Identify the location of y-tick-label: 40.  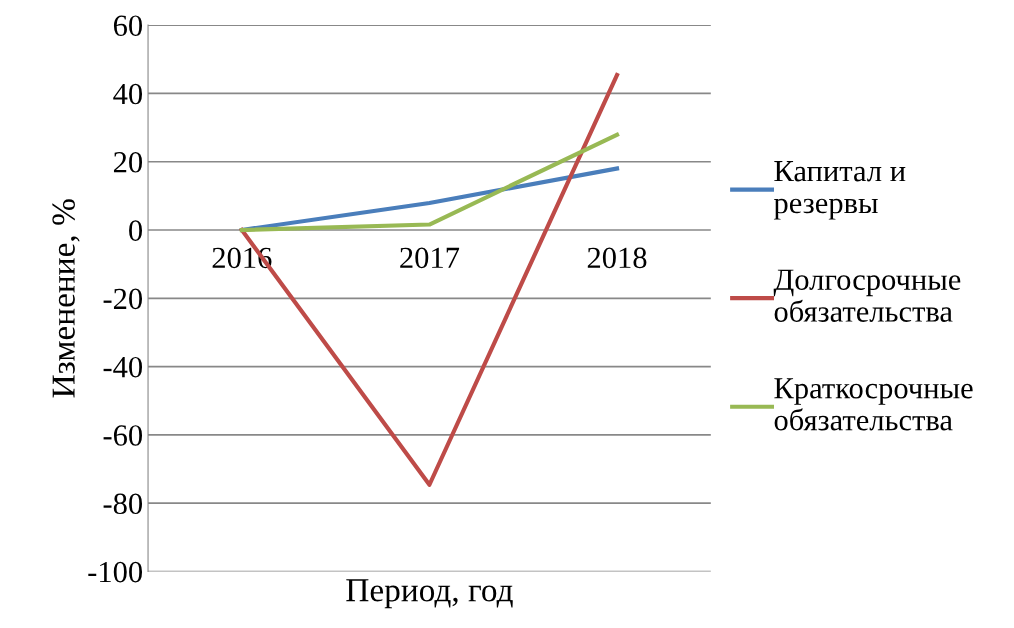
(128, 94).